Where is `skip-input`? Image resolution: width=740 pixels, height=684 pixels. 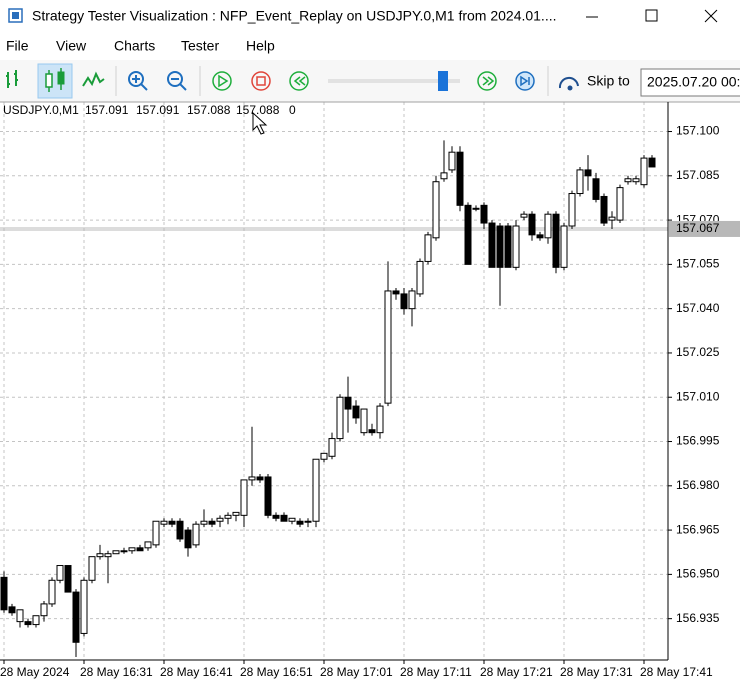 skip-input is located at coordinates (690, 82).